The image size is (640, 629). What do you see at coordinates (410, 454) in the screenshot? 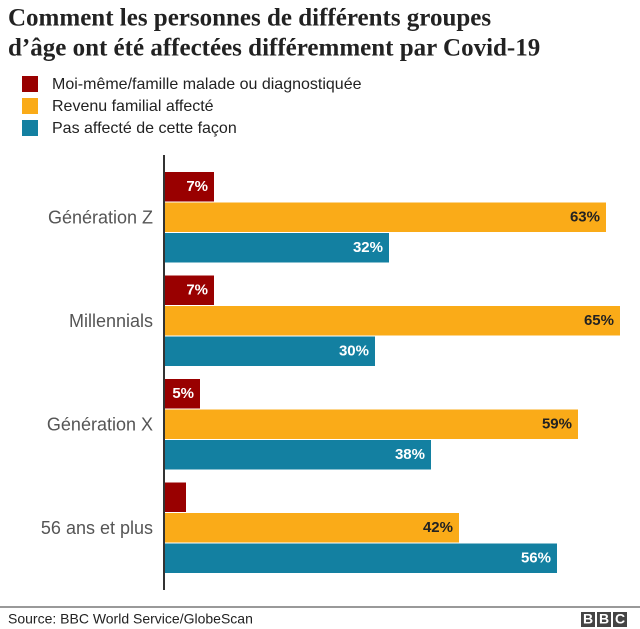
I see `value-label: 38%` at bounding box center [410, 454].